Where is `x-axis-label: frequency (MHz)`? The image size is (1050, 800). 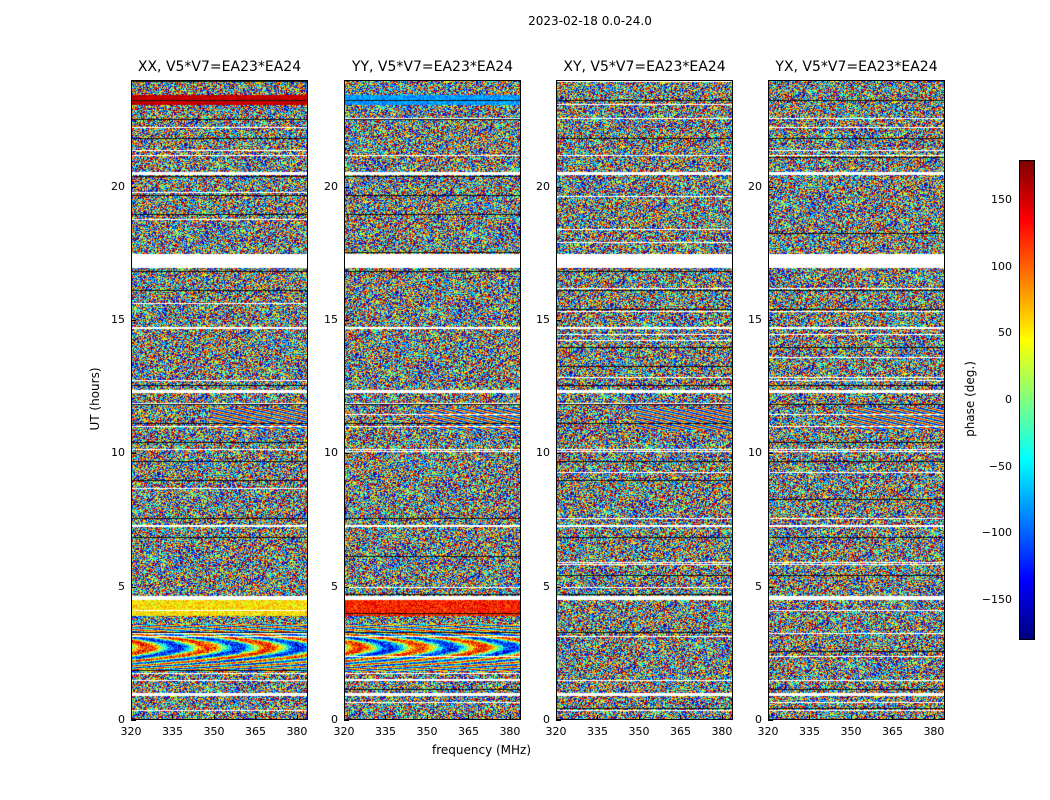
x-axis-label: frequency (MHz) is located at coordinates (482, 750).